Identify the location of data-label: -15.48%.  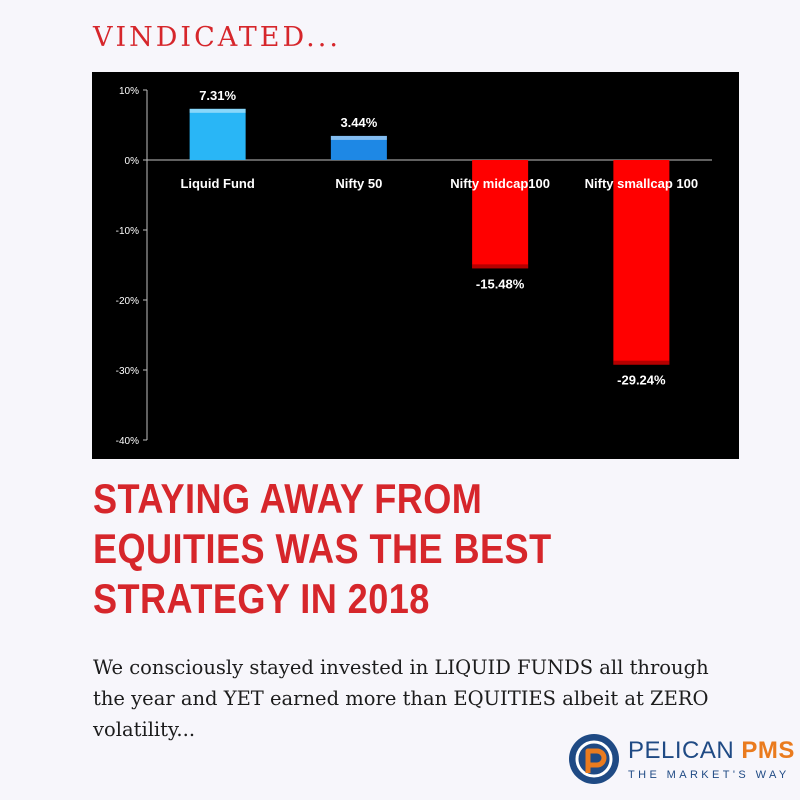
(500, 283).